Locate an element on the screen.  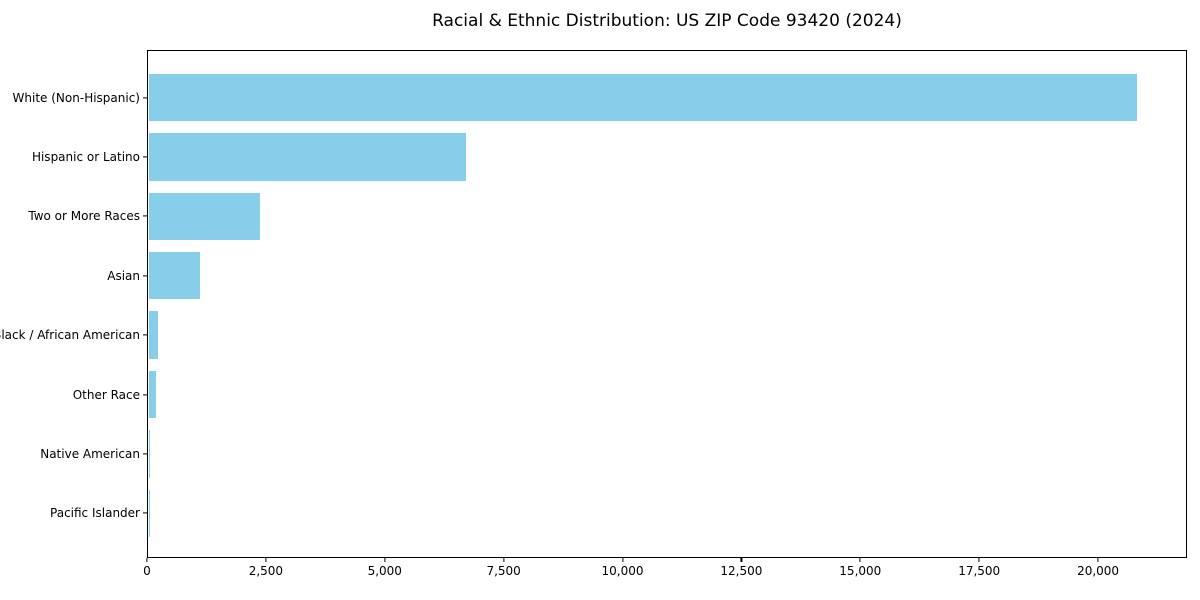
x-tick-label: 10,000 is located at coordinates (622, 571).